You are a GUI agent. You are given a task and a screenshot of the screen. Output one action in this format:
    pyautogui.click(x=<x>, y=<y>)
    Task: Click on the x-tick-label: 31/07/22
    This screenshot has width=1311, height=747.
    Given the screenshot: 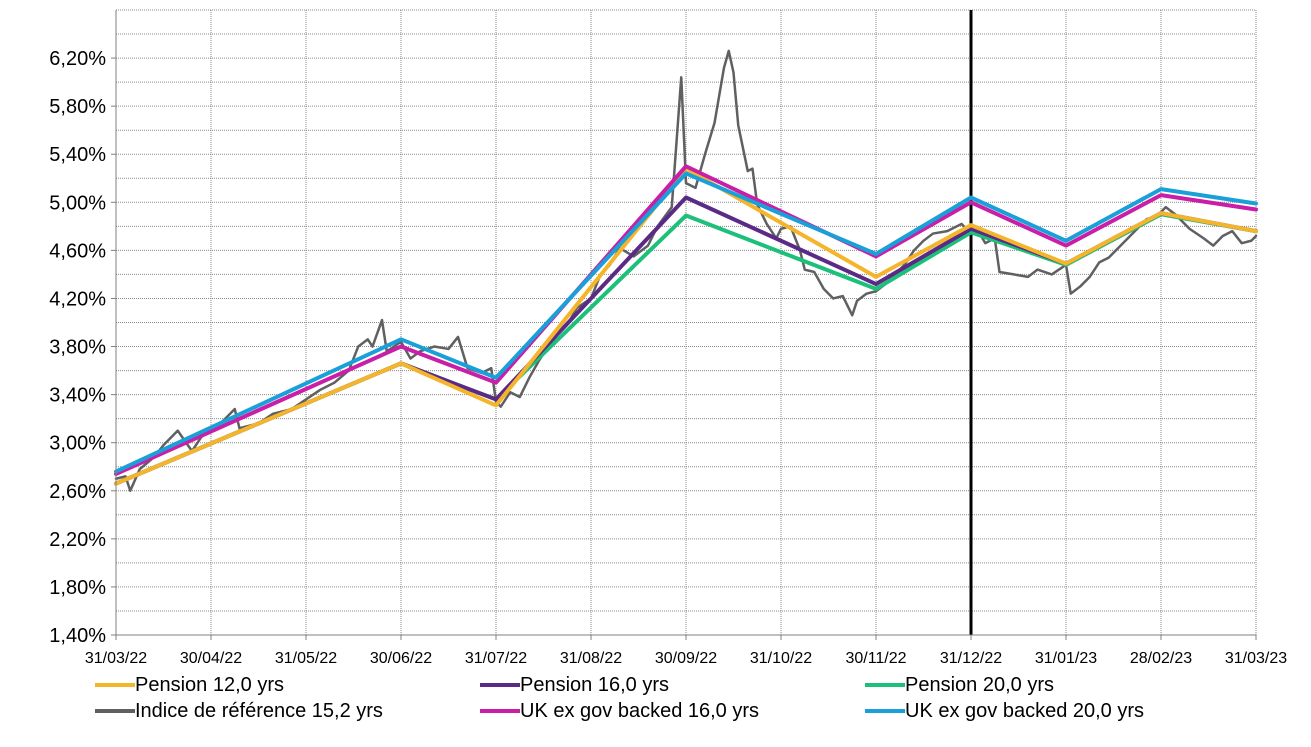 What is the action you would take?
    pyautogui.click(x=496, y=658)
    